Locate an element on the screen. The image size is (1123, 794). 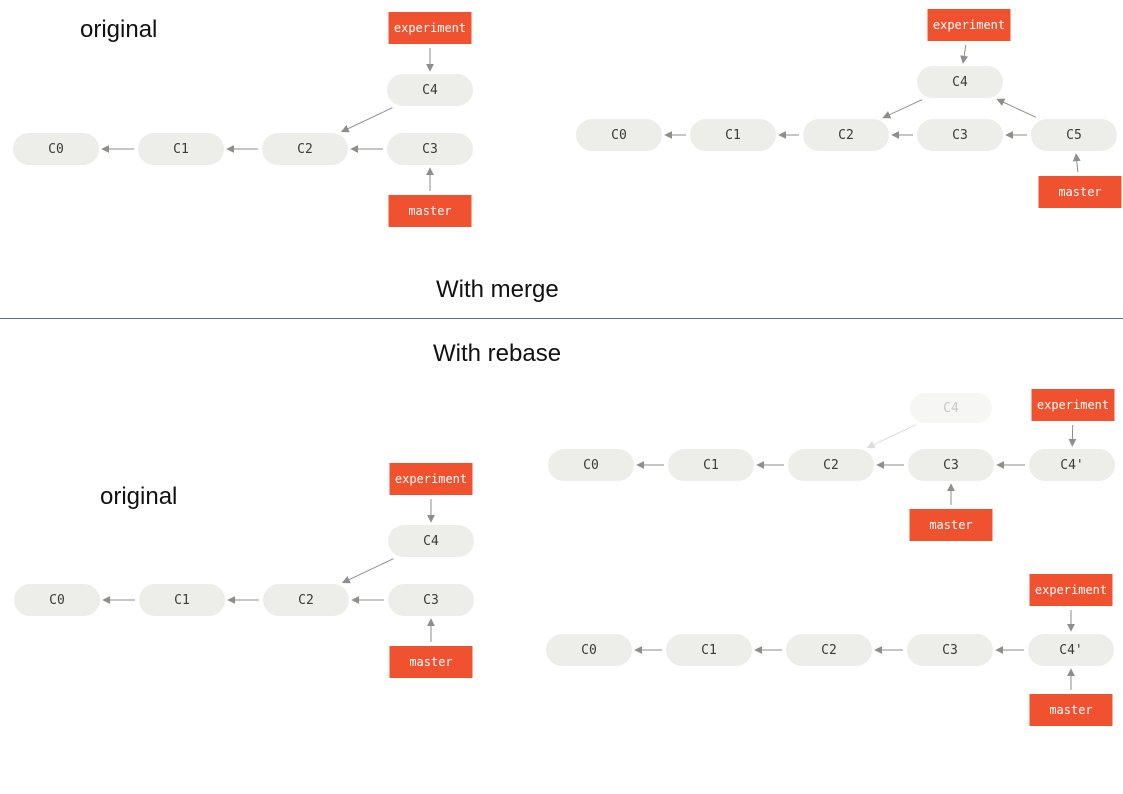
node-label: C4' is located at coordinates (1070, 650).